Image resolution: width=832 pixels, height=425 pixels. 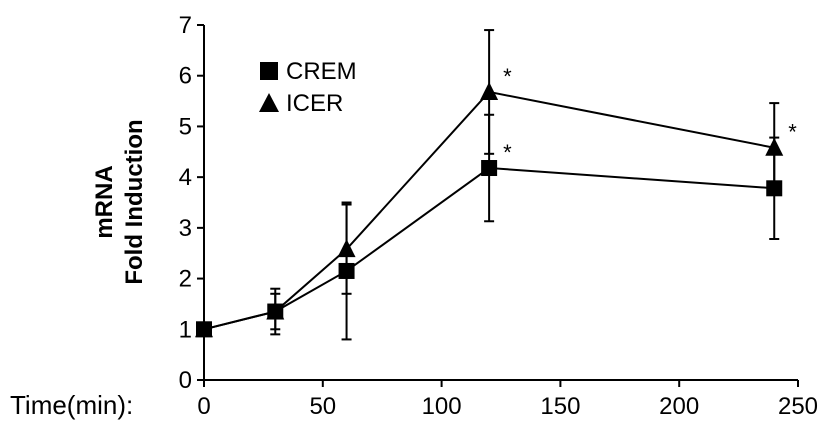 I want to click on y-axis-ticks: 0 1 2 3 4 5 6 7, so click(x=191, y=203).